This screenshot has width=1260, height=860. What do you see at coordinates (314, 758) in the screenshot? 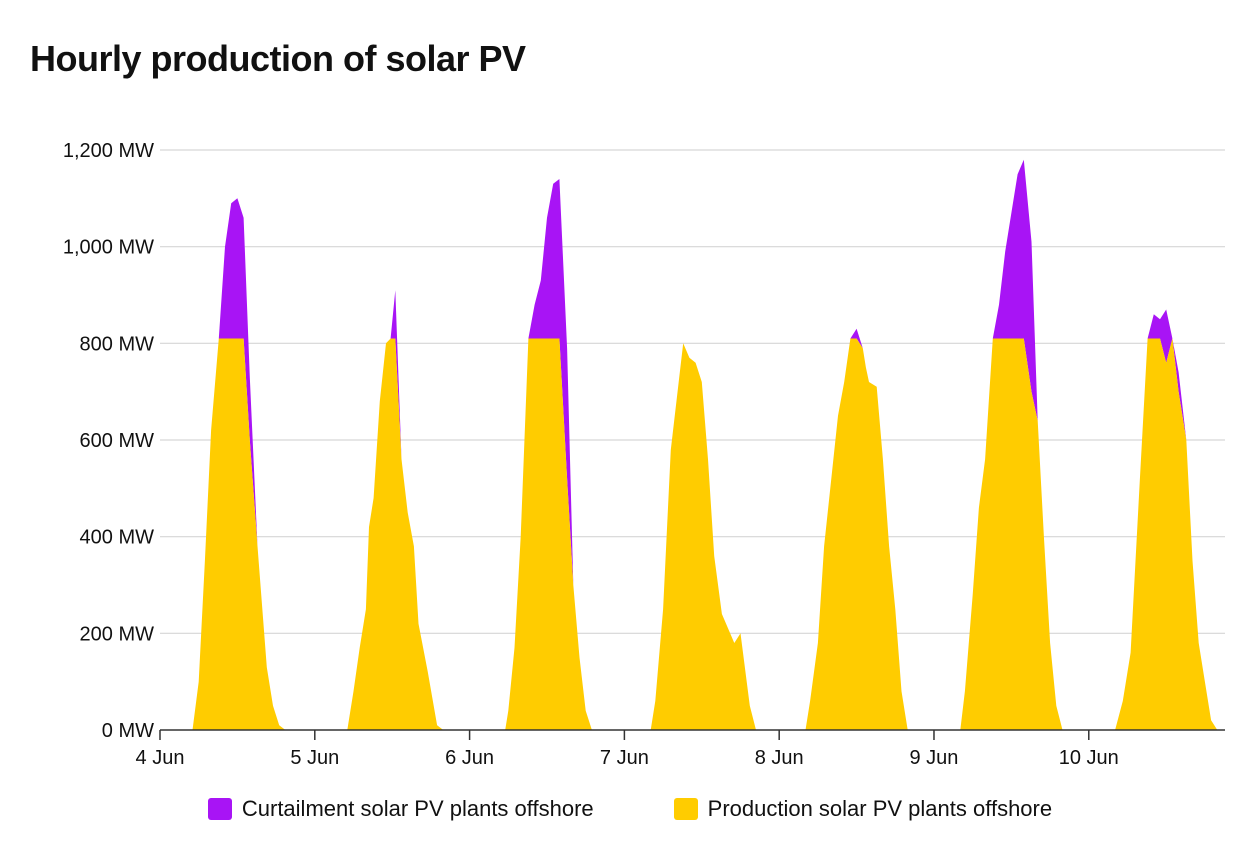
I see `x-tick-label: 5 Jun` at bounding box center [314, 758].